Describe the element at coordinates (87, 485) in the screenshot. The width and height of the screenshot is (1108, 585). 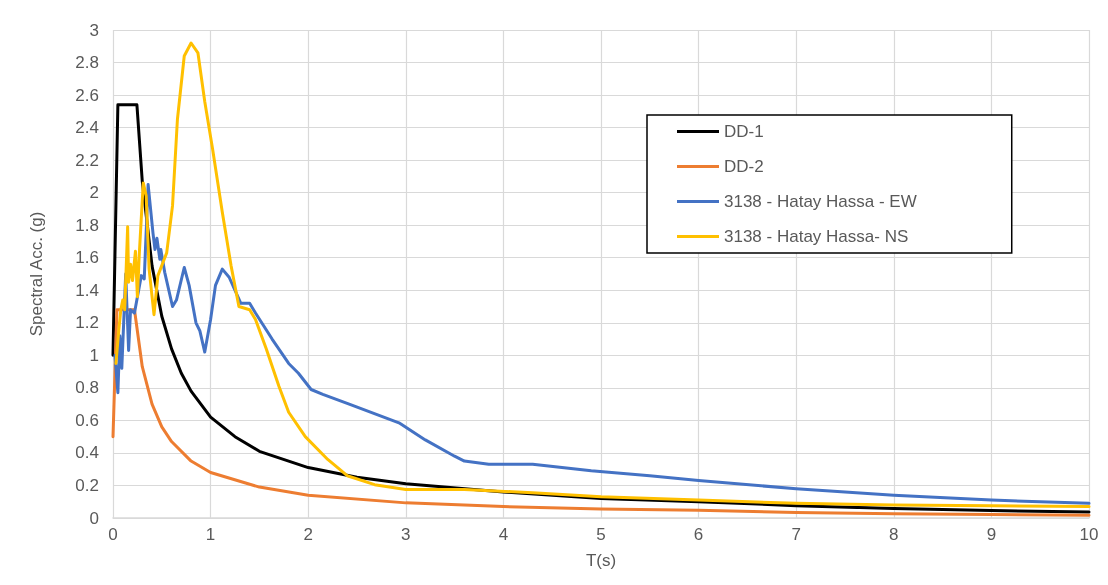
I see `y-tick-label: 0.2` at that location.